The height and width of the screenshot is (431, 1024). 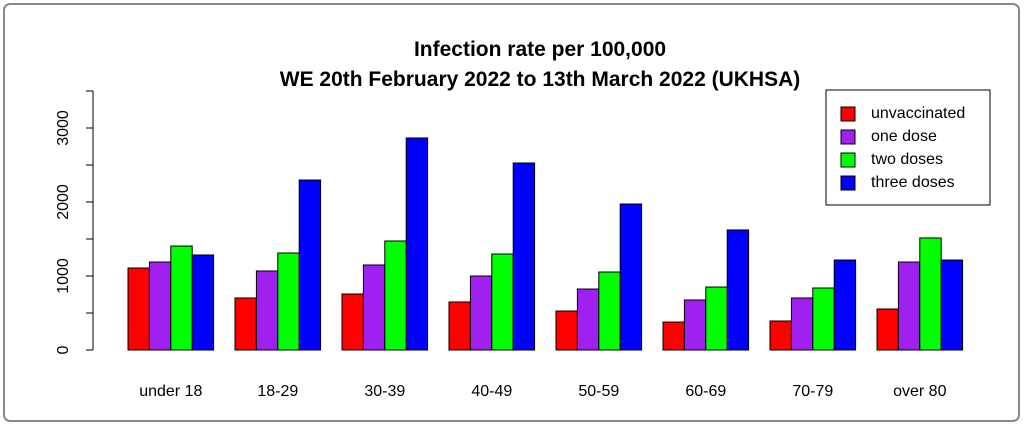 What do you see at coordinates (170, 391) in the screenshot?
I see `x-tick-label: under 18` at bounding box center [170, 391].